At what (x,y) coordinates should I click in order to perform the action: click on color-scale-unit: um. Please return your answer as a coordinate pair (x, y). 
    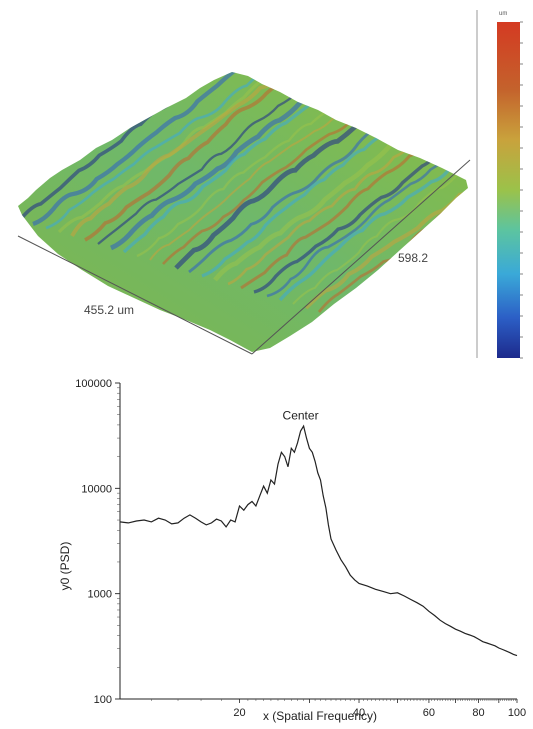
    Looking at the image, I should click on (503, 14).